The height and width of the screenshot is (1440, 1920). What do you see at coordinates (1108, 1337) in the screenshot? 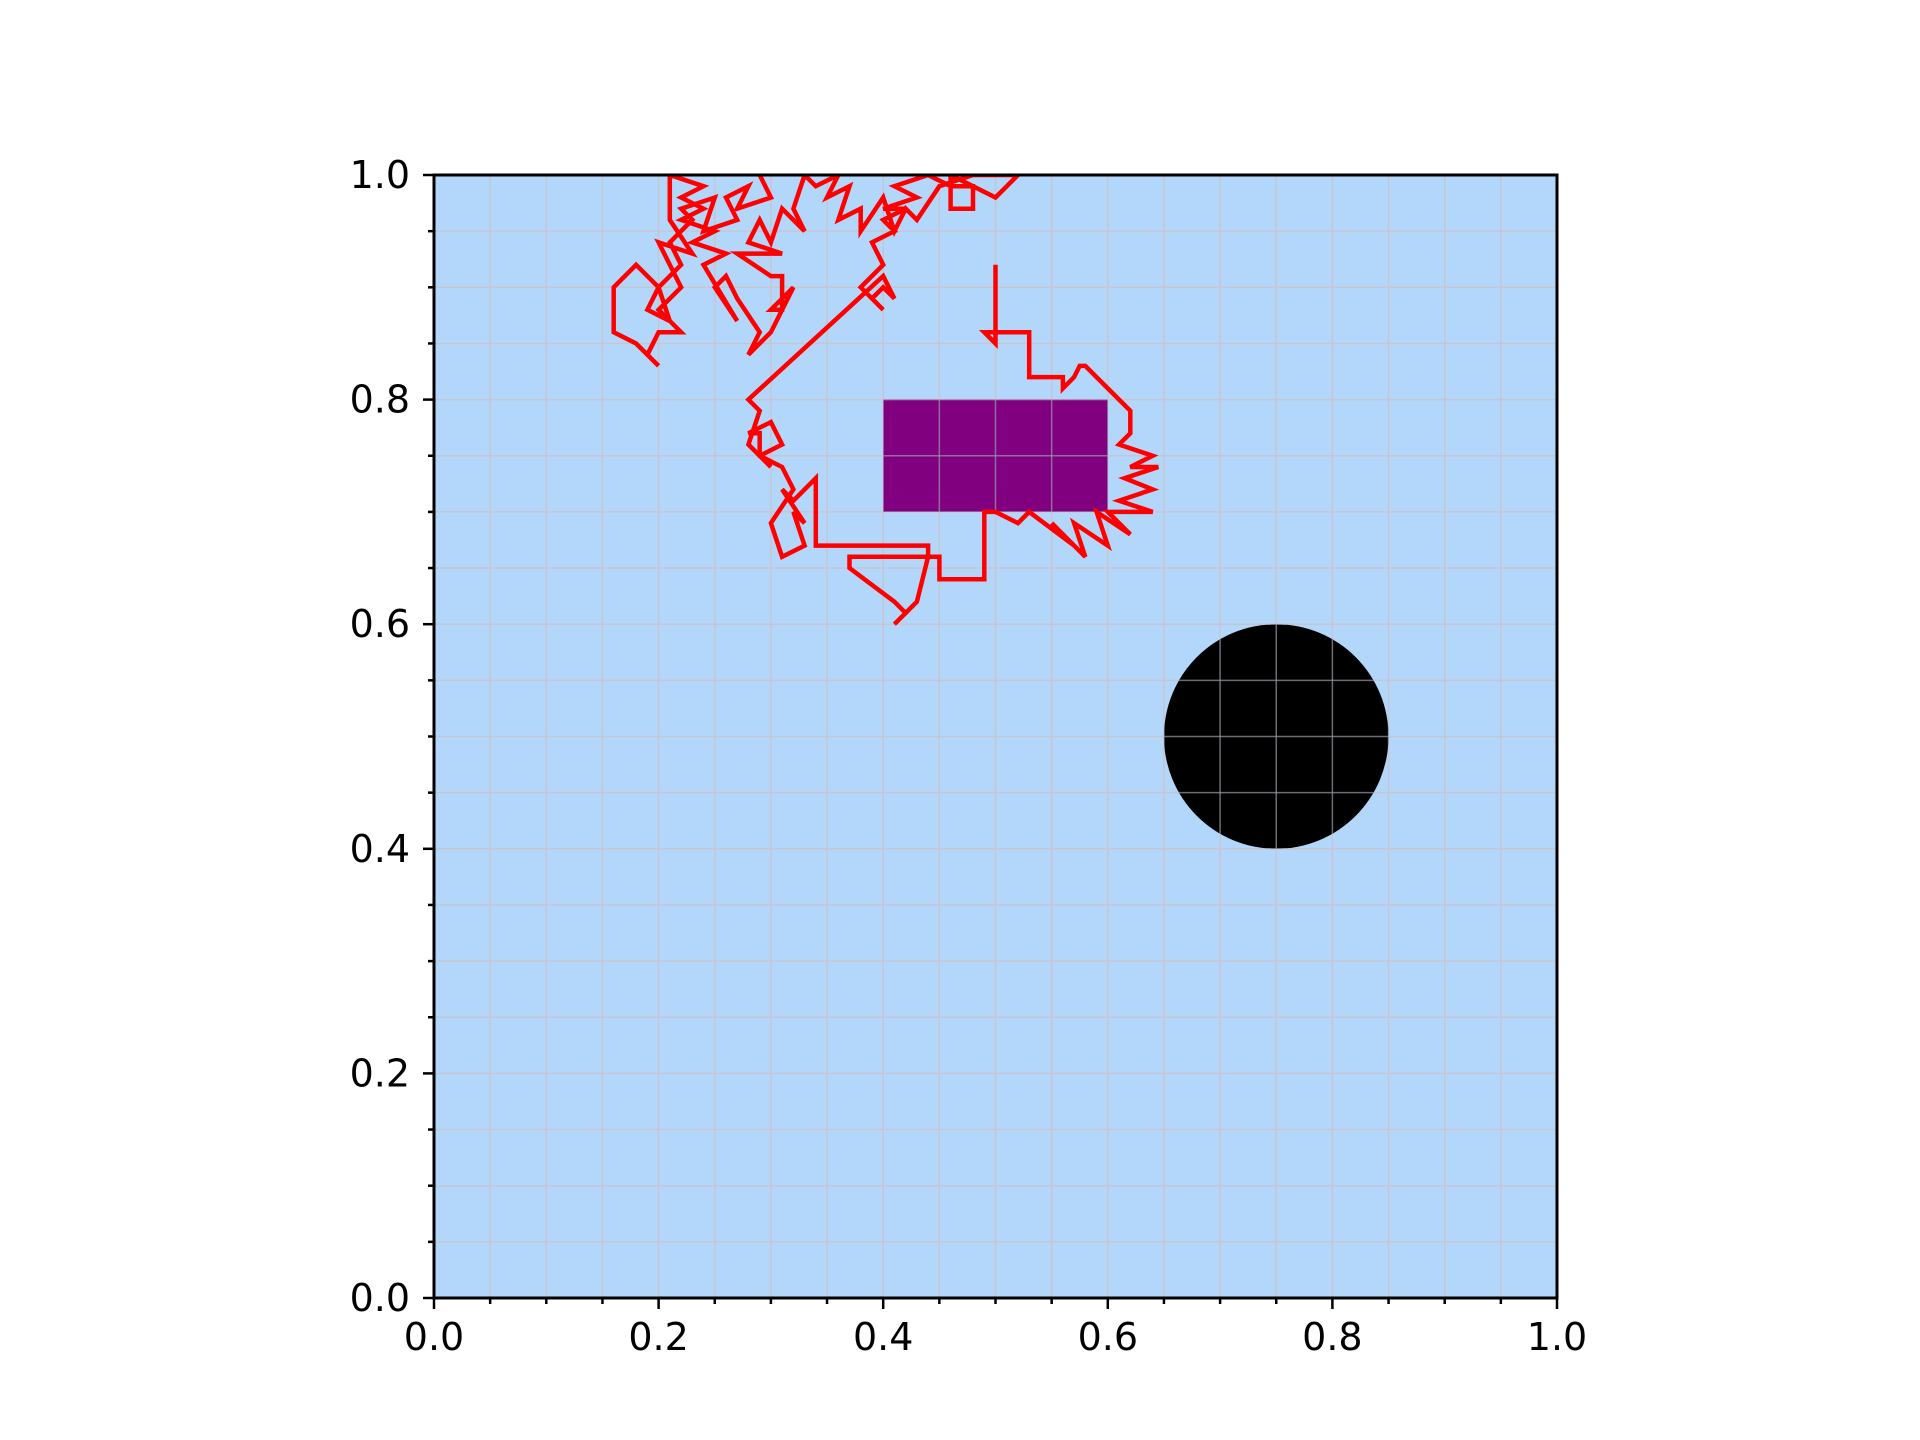
I see `x-tick-label: 0.6` at bounding box center [1108, 1337].